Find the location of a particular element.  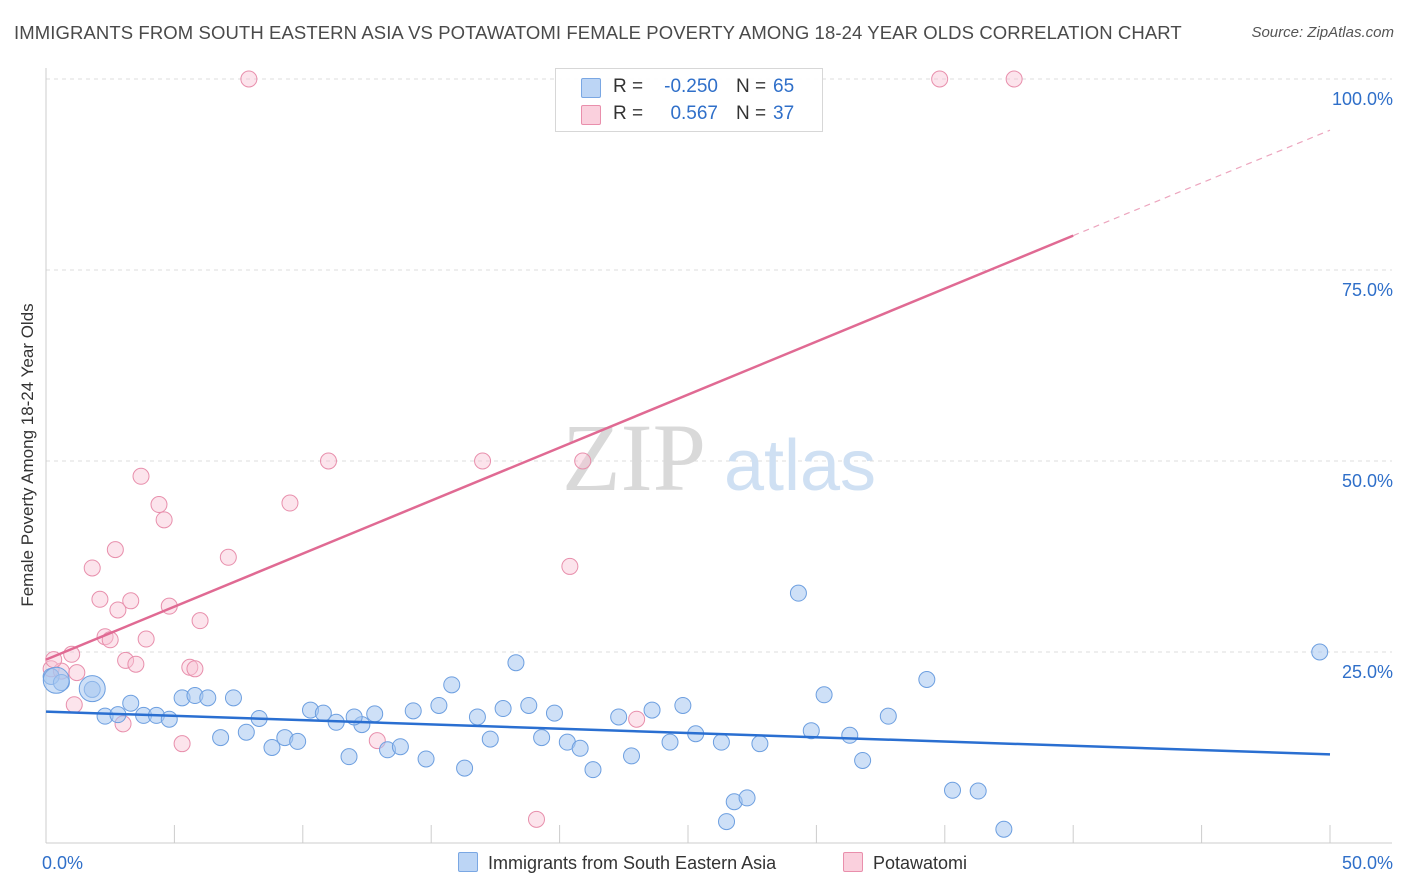

watermark-atlas: atlas is located at coordinates (800, 466).